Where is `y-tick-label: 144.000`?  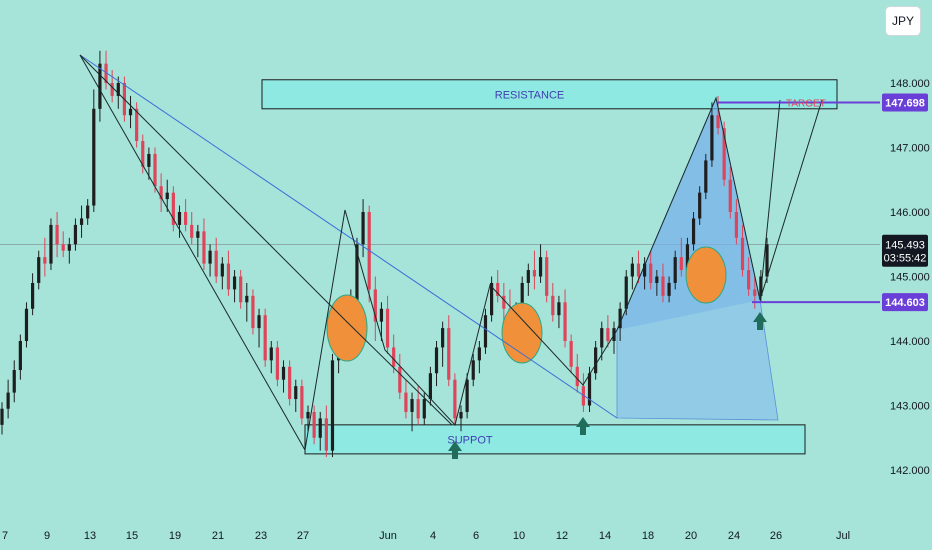 y-tick-label: 144.000 is located at coordinates (910, 342).